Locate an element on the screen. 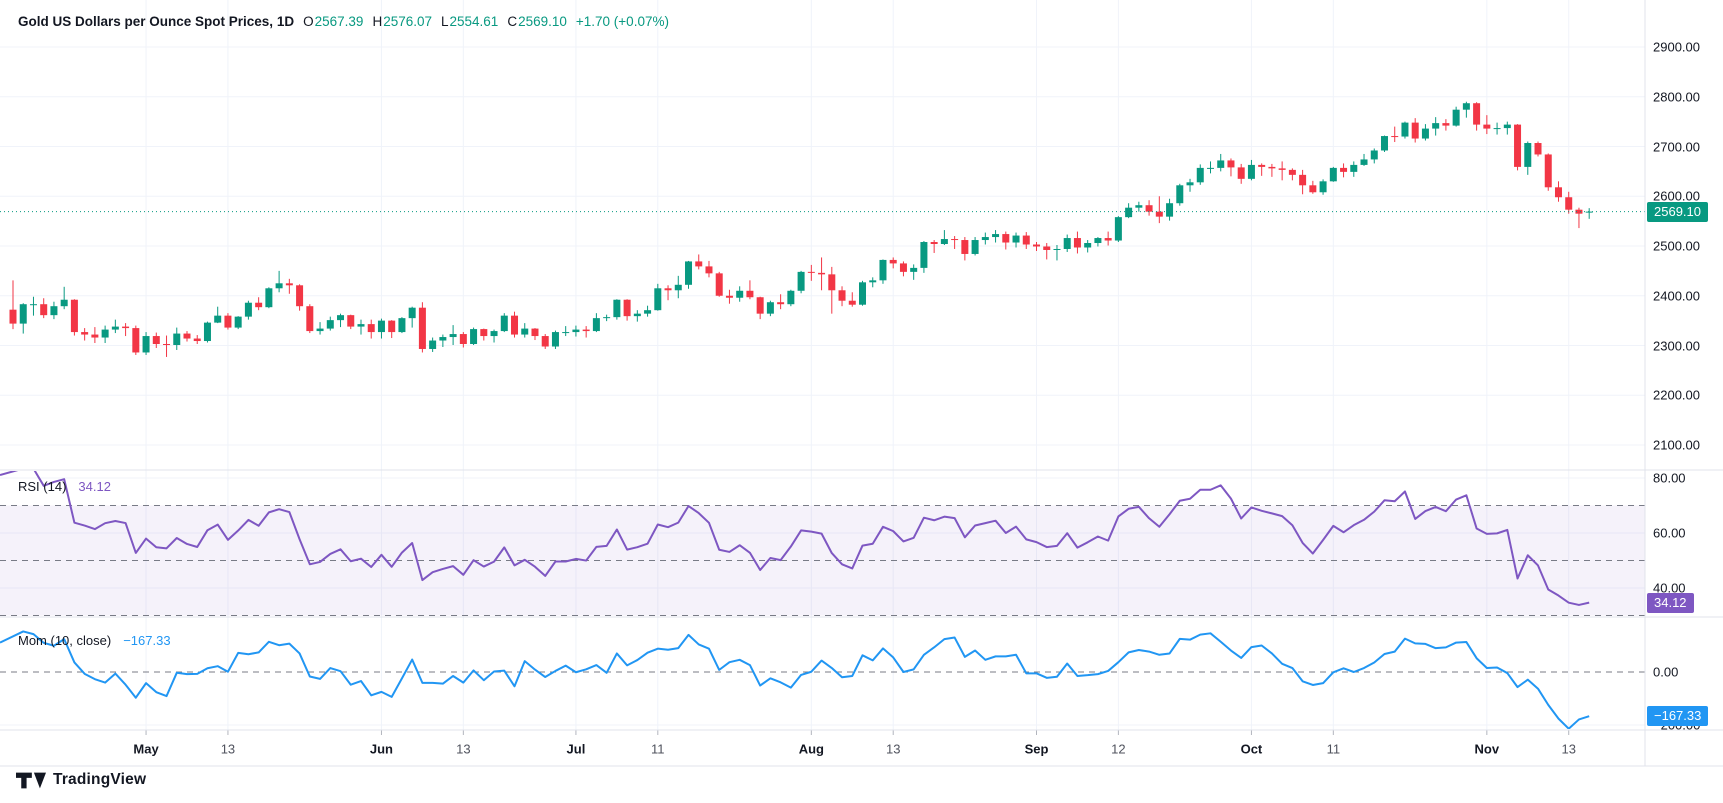 This screenshot has height=803, width=1723. open-value: 2567.39 is located at coordinates (339, 21).